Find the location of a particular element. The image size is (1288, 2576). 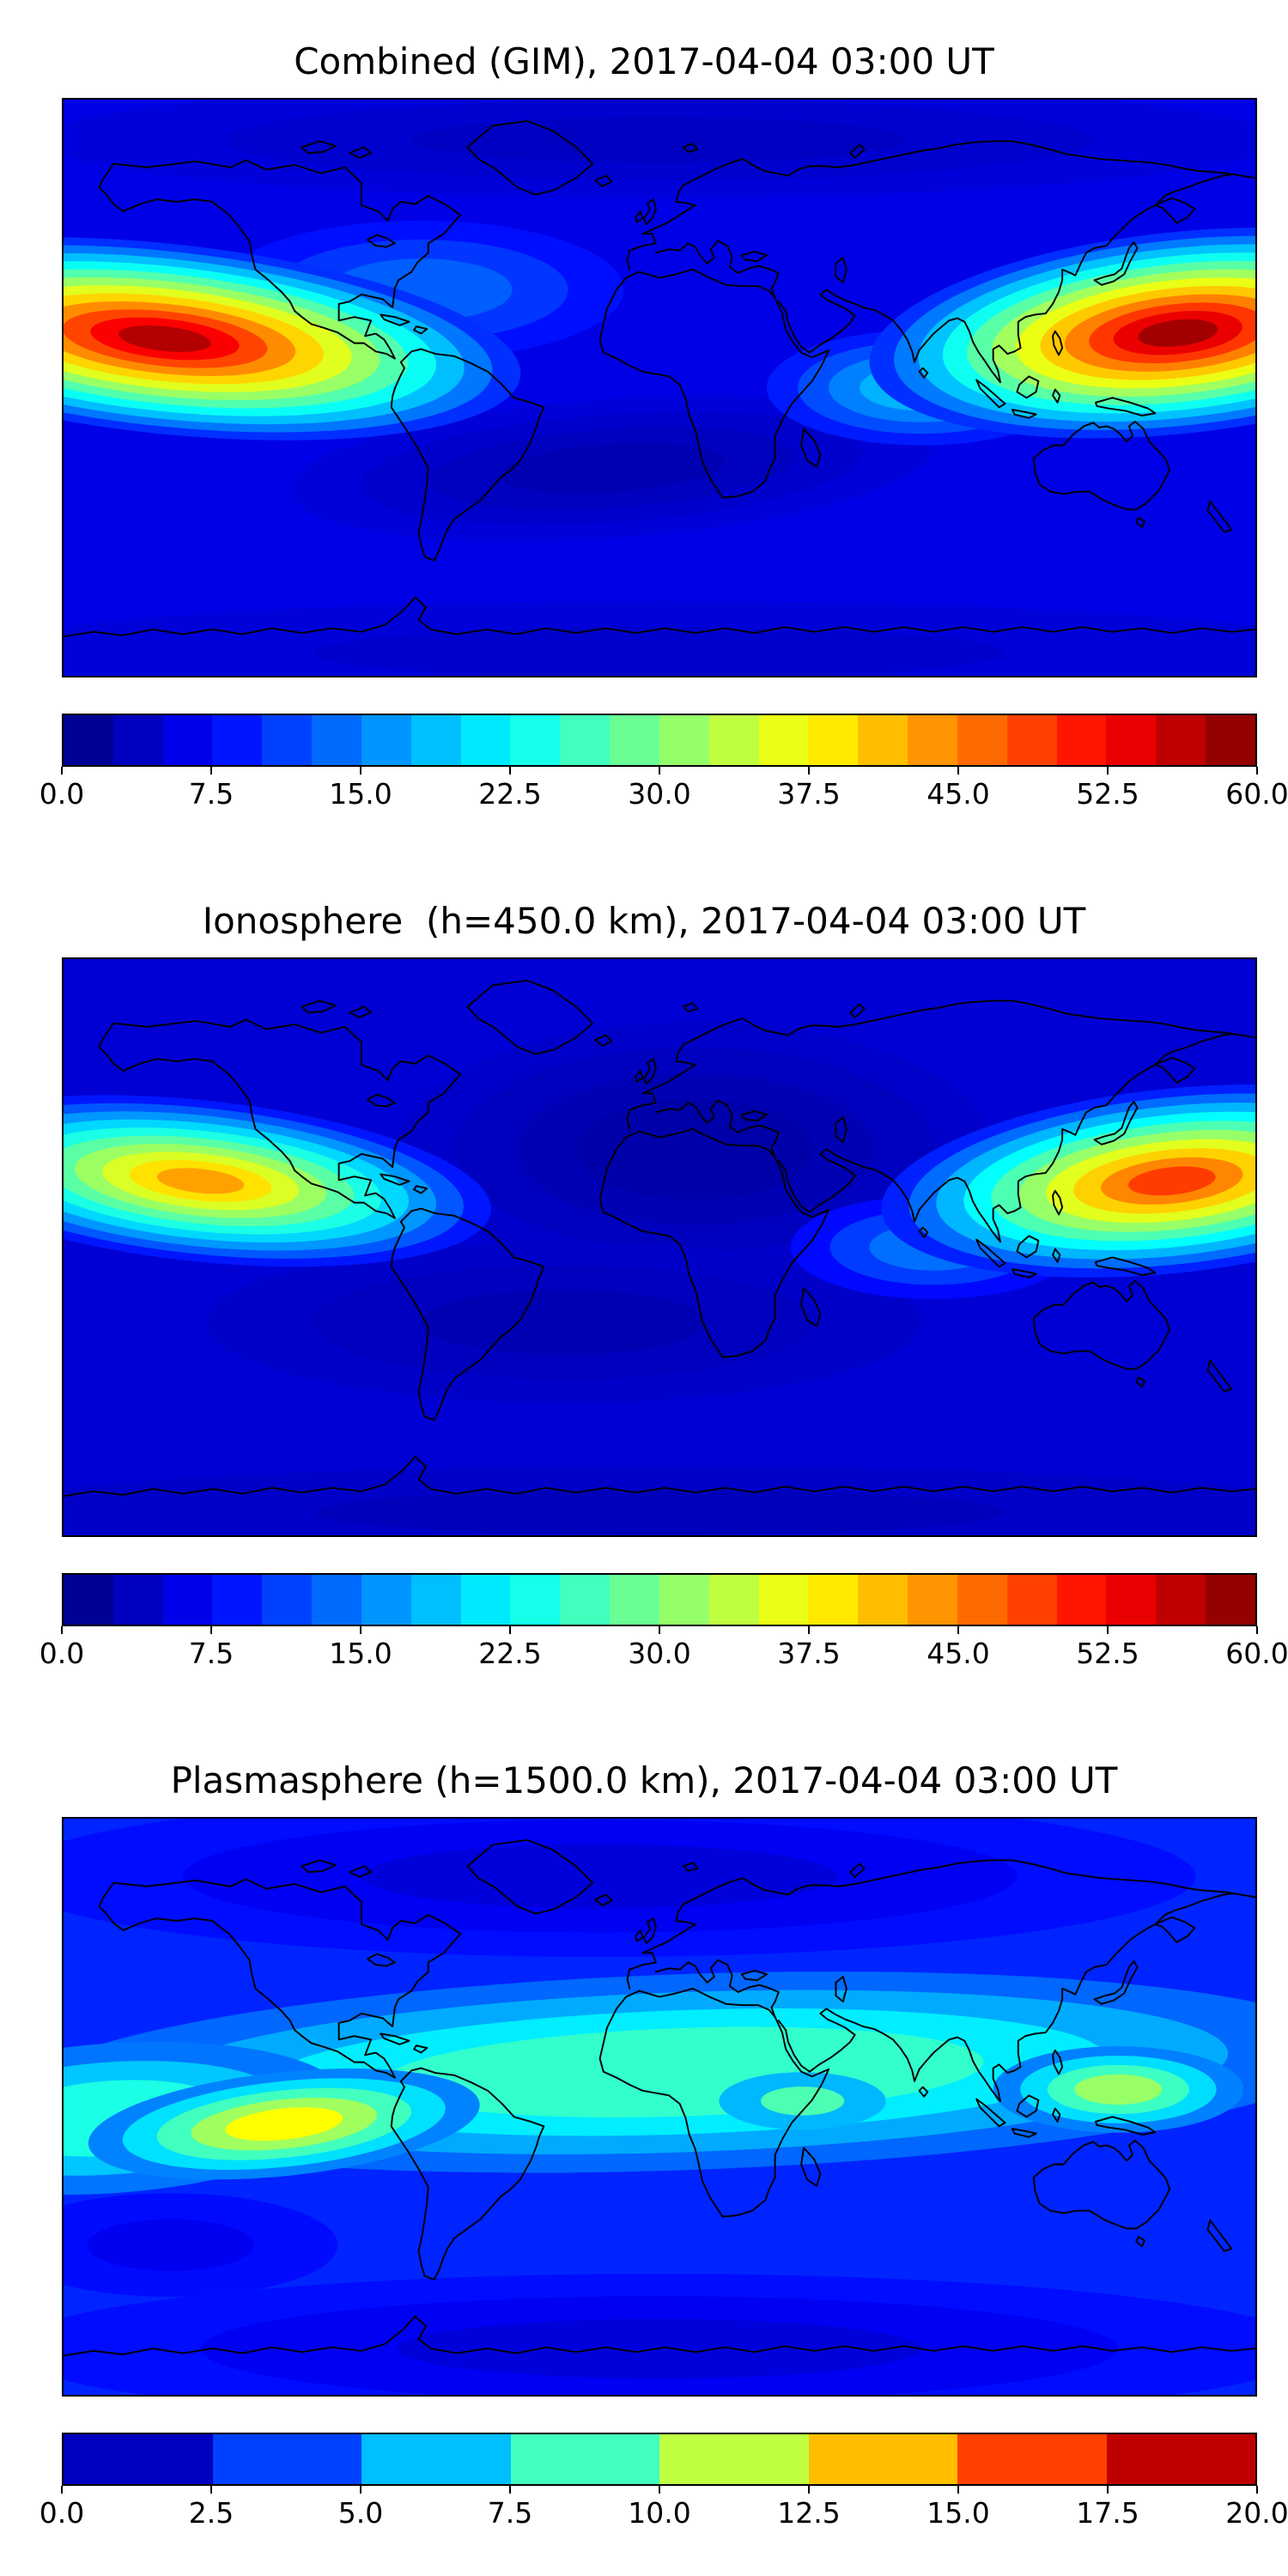

colorbar-wrap: 0.0 7.5 15.0 22.5 30.0 37.5 45.0 52.5 60.0 is located at coordinates (663, 764).